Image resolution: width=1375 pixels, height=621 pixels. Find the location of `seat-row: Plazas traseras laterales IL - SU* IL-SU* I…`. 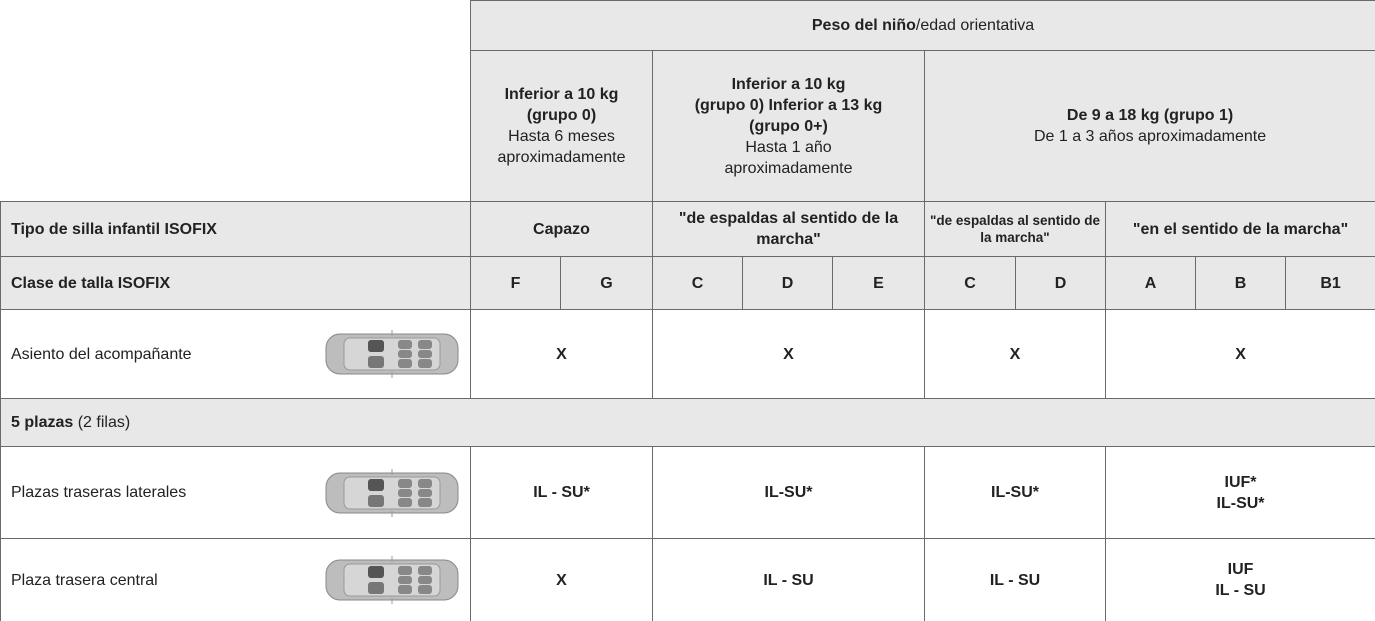

seat-row: Plazas traseras laterales IL - SU* IL-SU* I… is located at coordinates (687, 492).